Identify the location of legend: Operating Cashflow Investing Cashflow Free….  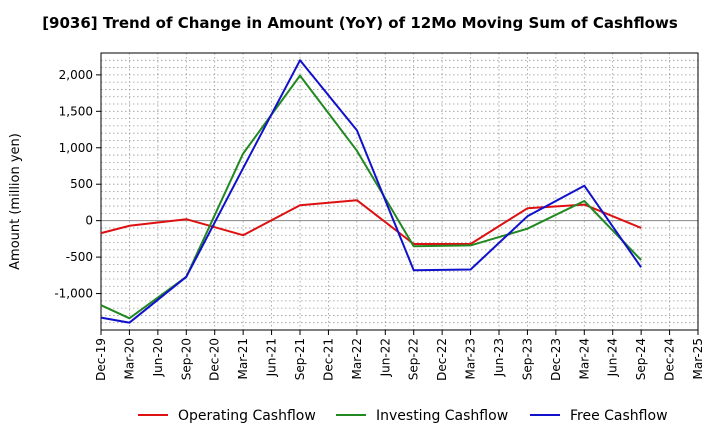
(403, 416).